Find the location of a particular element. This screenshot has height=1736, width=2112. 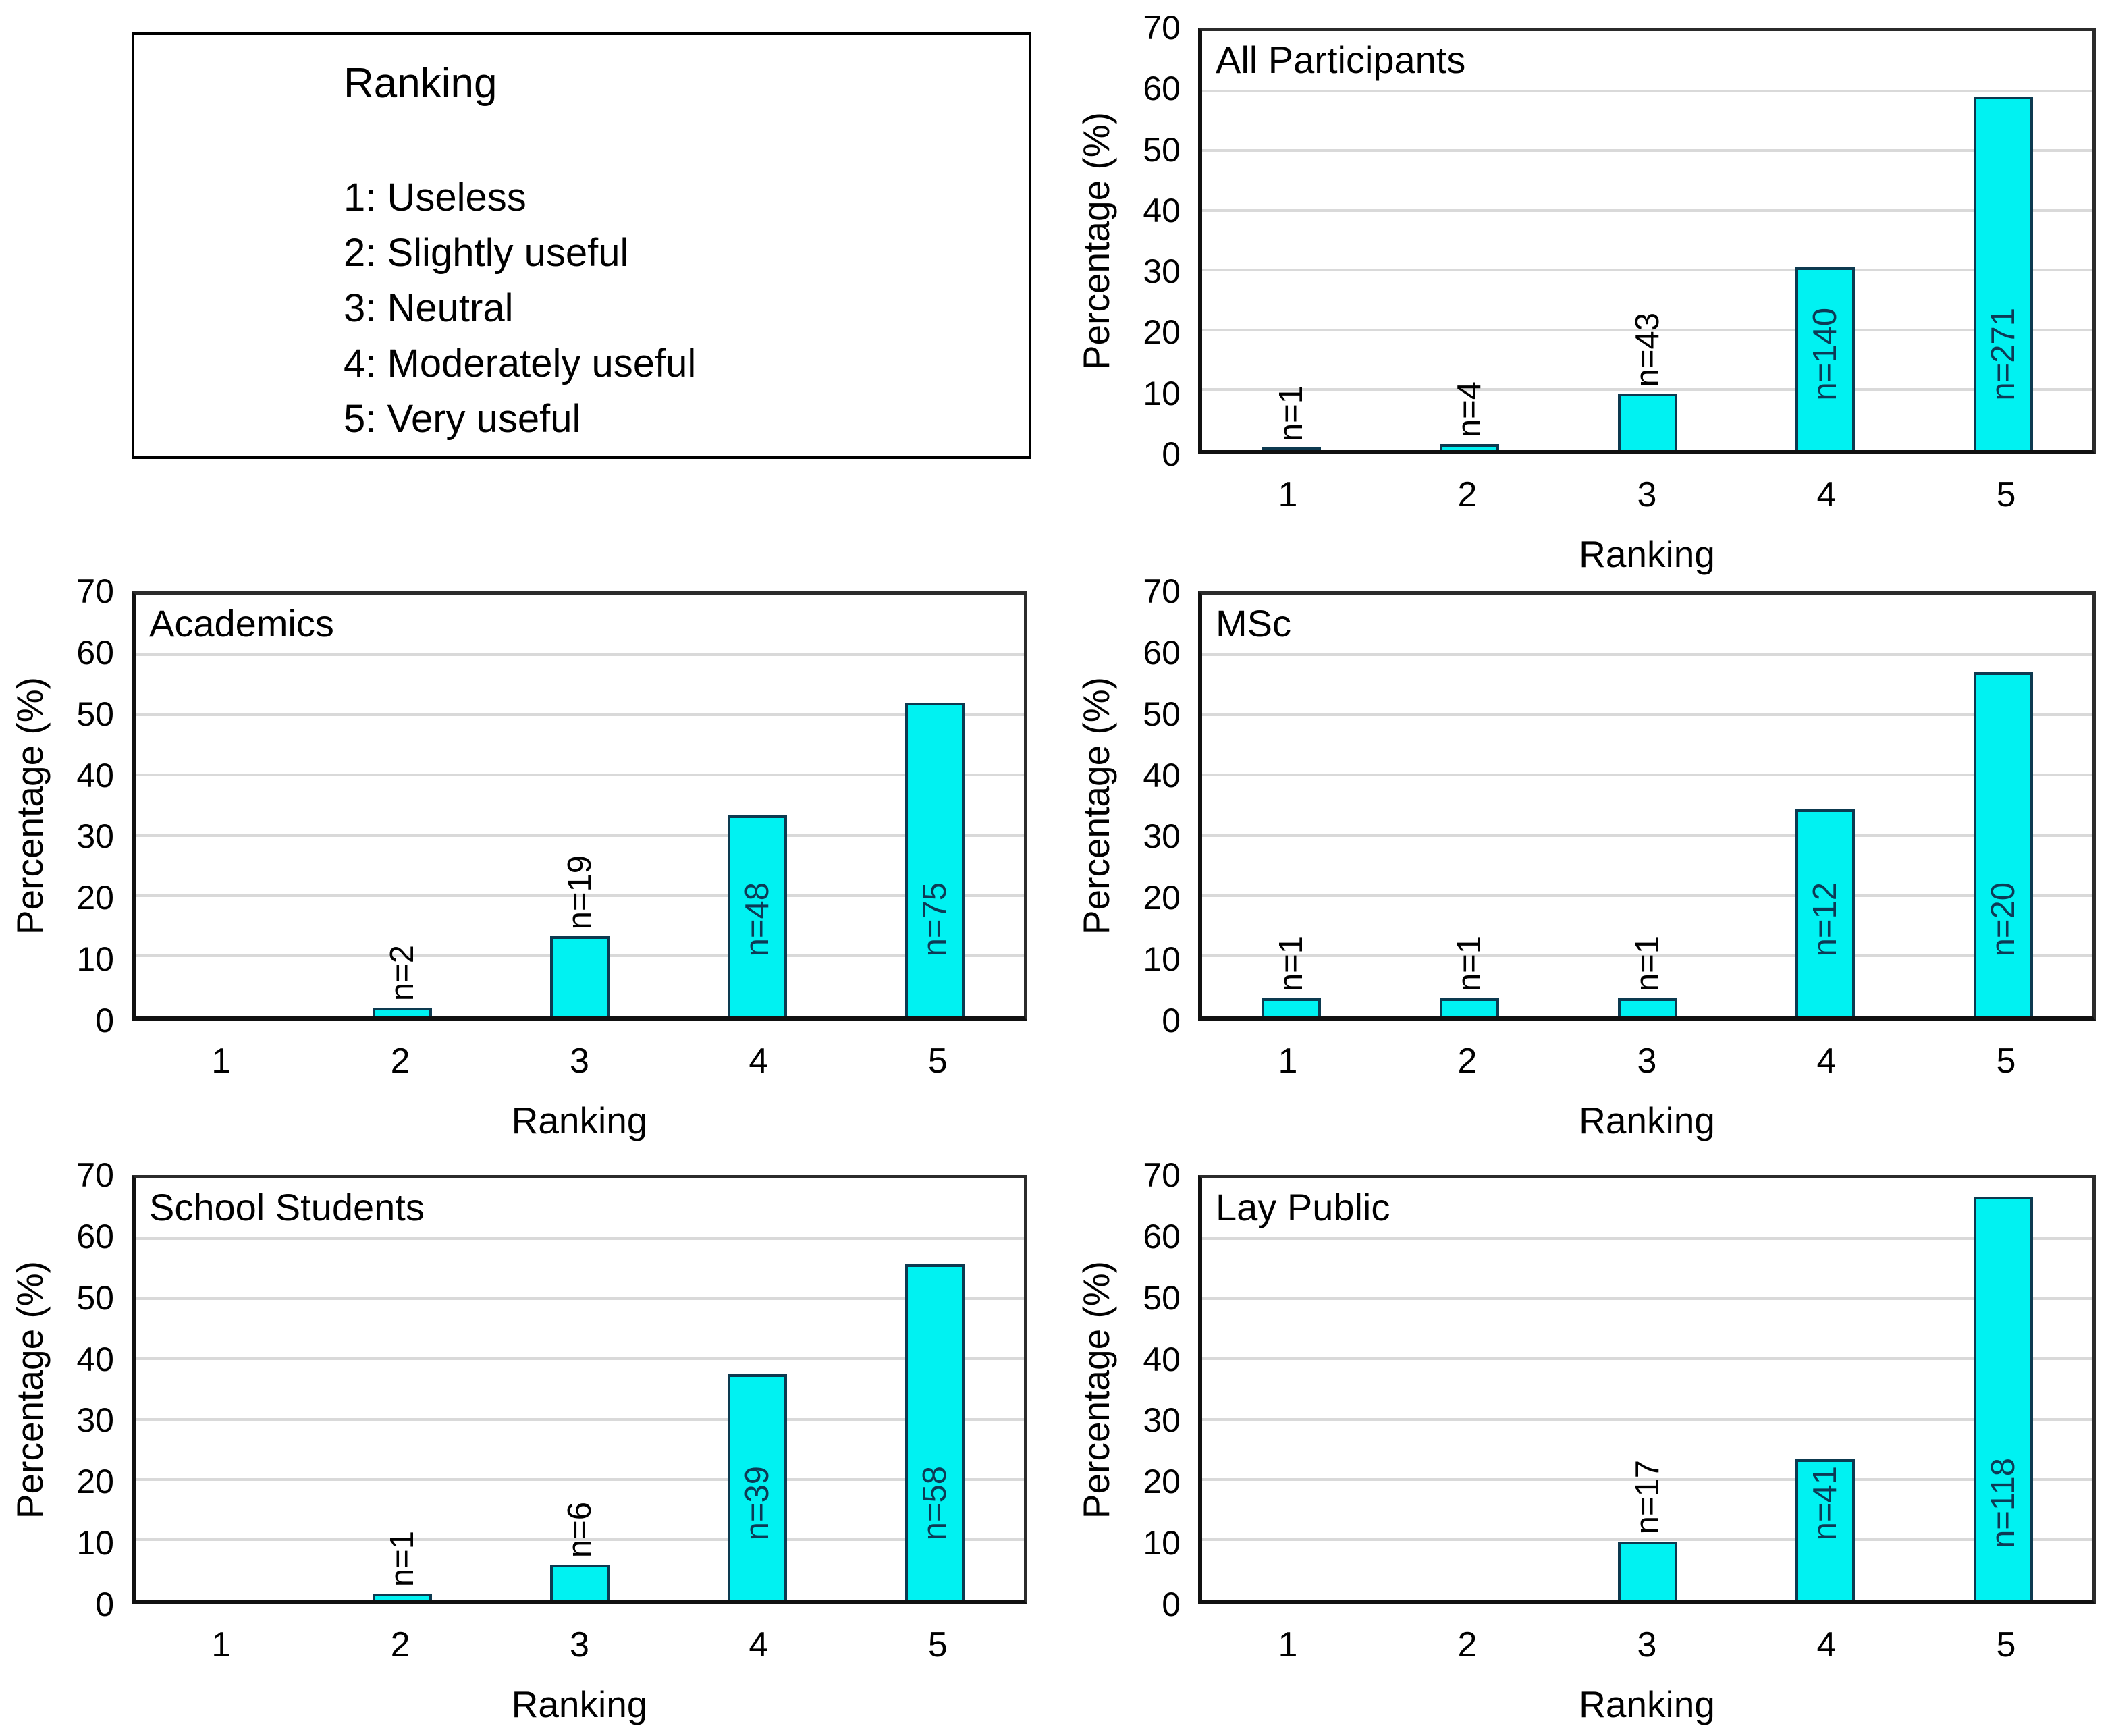

bar-count-label: n=2 is located at coordinates (402, 973).